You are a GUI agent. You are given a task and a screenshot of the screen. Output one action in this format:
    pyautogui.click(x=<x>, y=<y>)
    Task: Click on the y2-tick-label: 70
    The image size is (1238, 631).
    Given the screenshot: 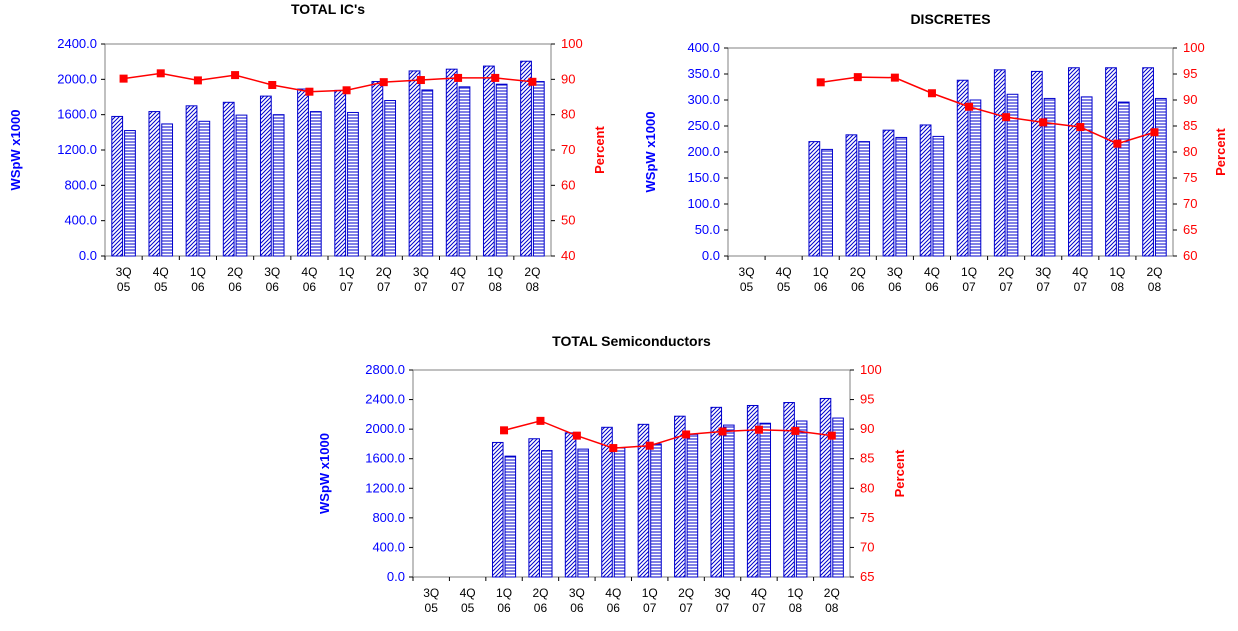 What is the action you would take?
    pyautogui.click(x=568, y=149)
    